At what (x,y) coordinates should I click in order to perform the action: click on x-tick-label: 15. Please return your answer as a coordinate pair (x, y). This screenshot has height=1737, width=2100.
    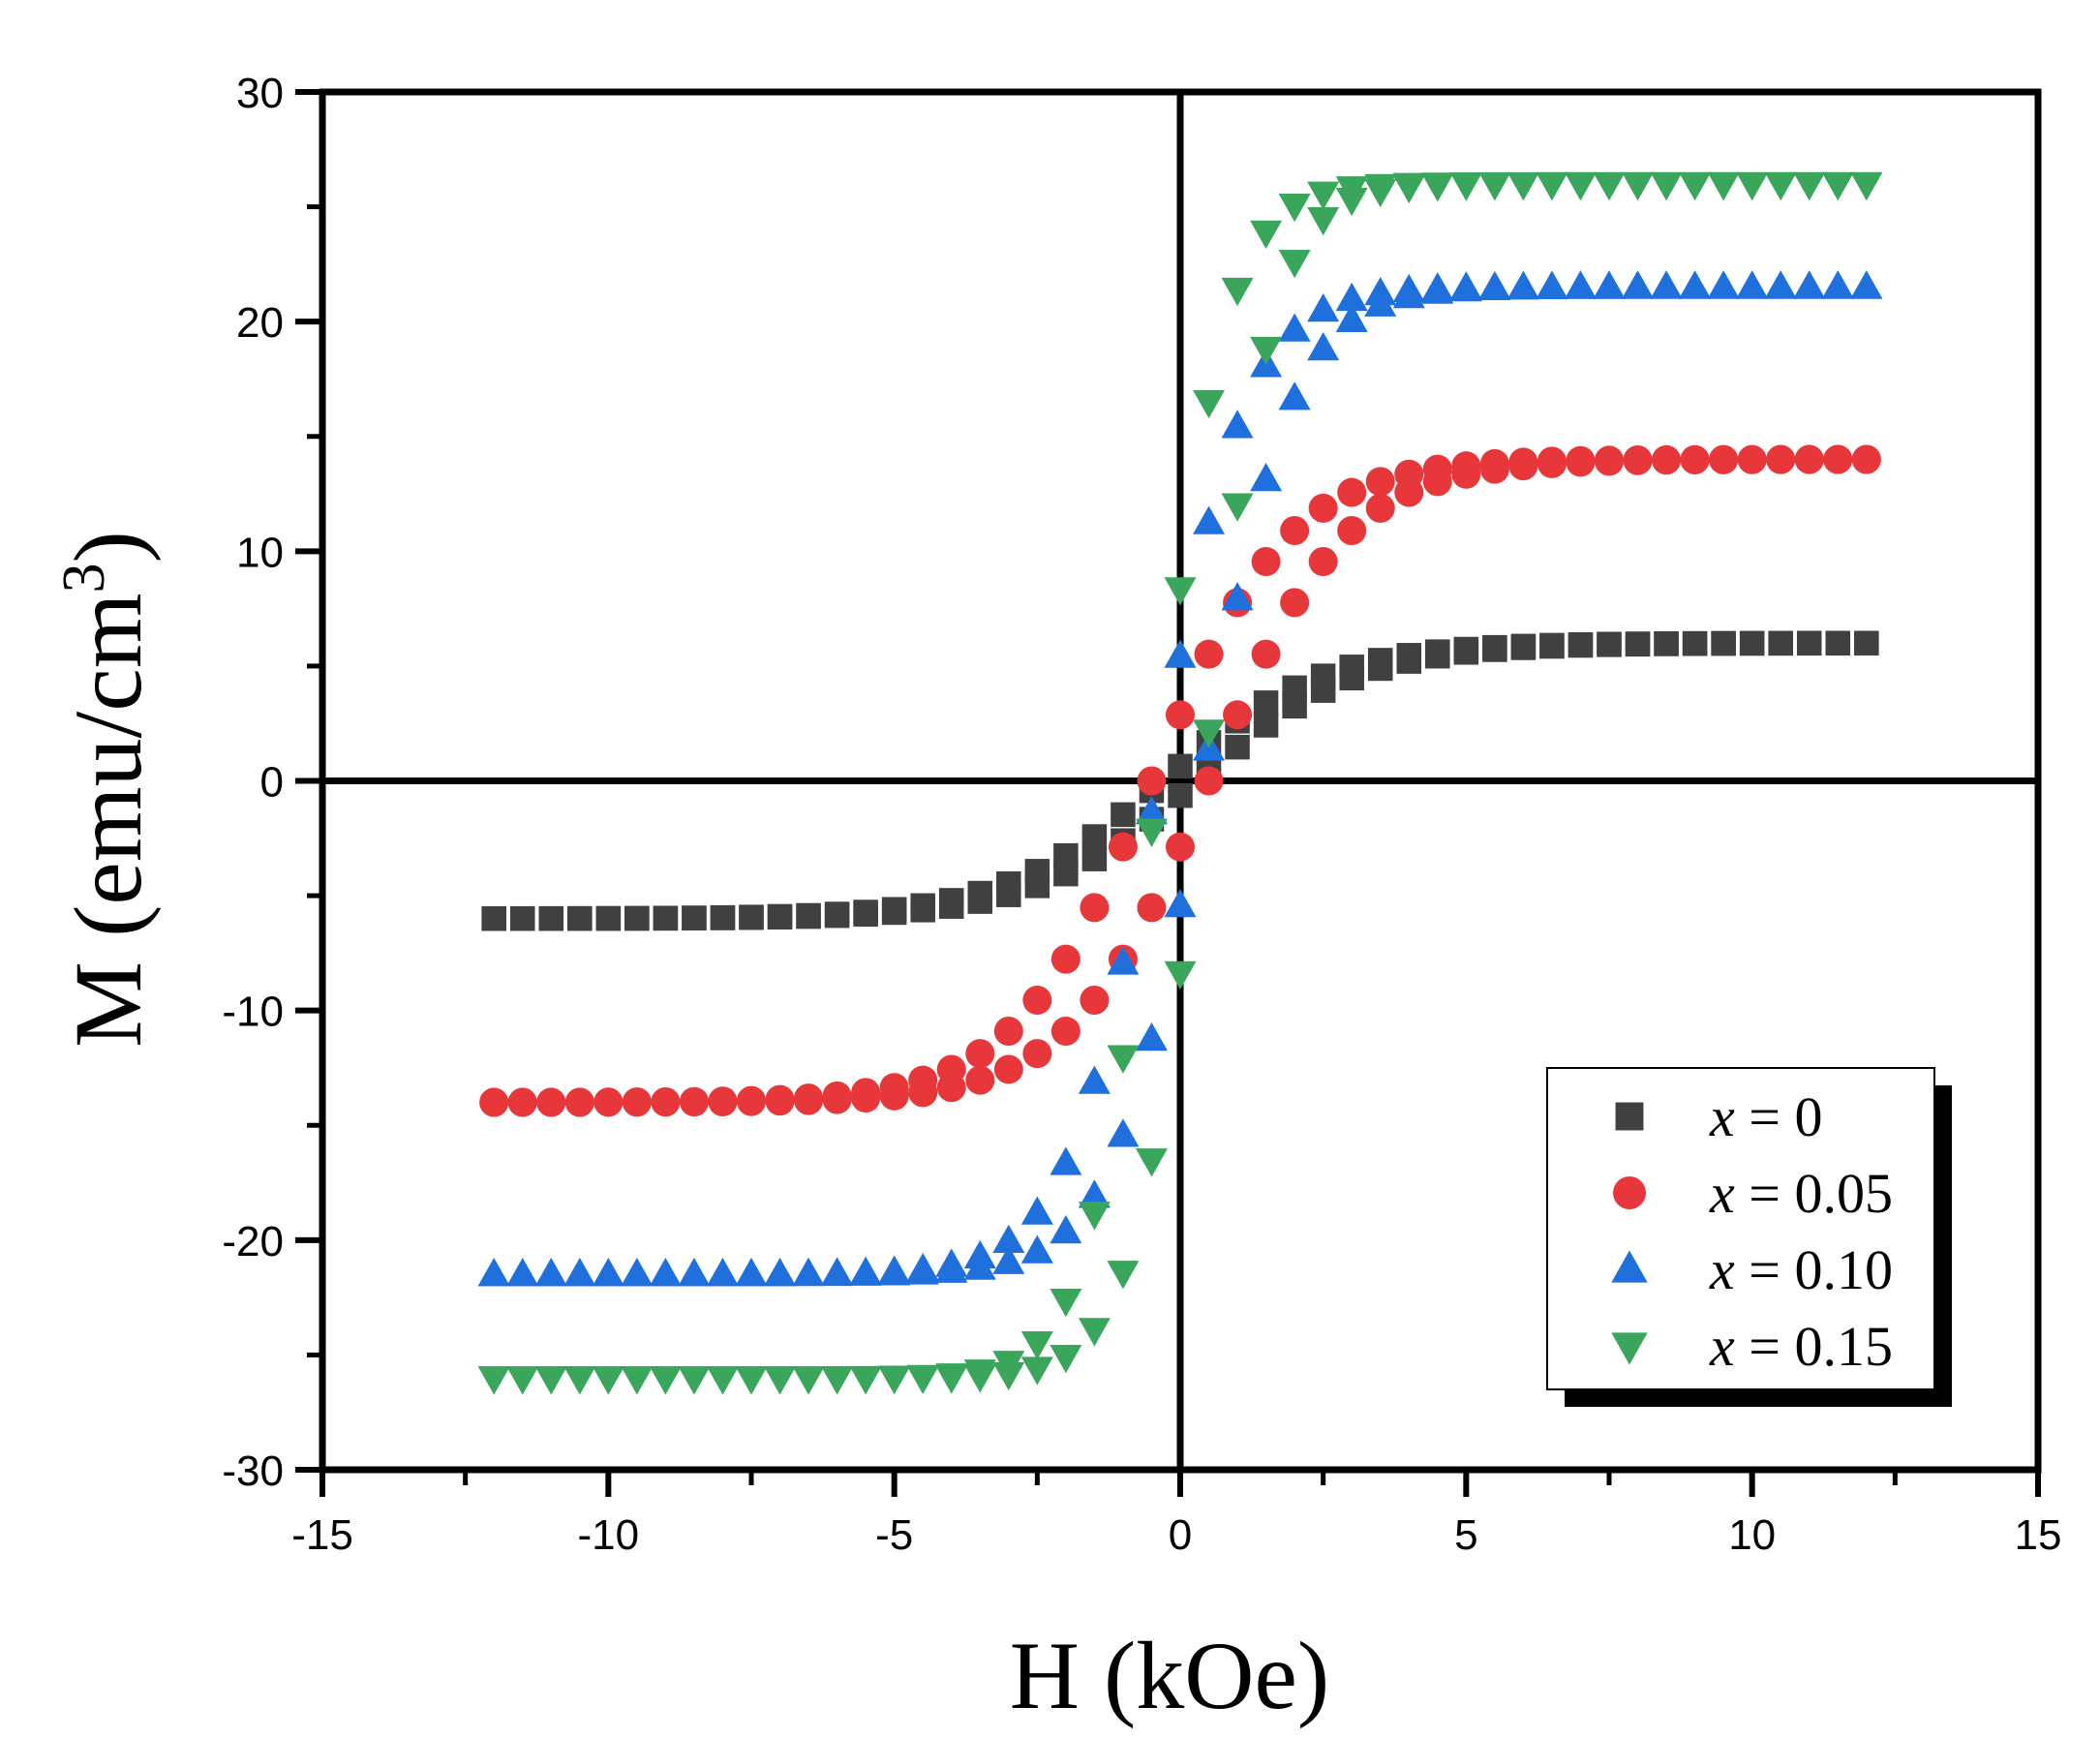
    Looking at the image, I should click on (2038, 1535).